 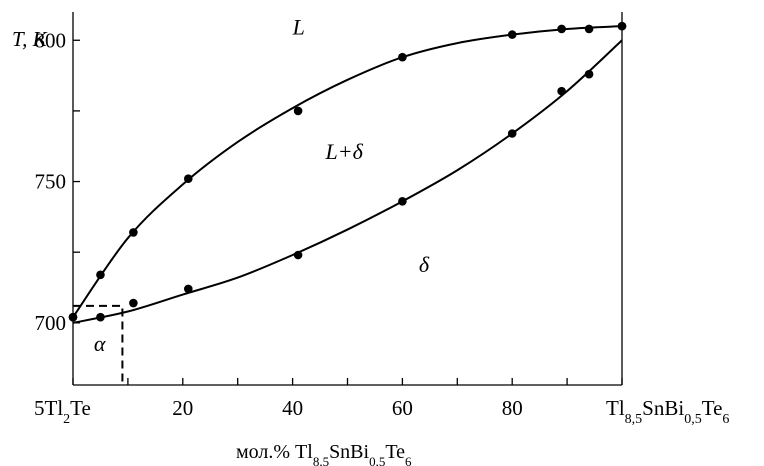 I want to click on region-label: α, so click(x=100, y=343).